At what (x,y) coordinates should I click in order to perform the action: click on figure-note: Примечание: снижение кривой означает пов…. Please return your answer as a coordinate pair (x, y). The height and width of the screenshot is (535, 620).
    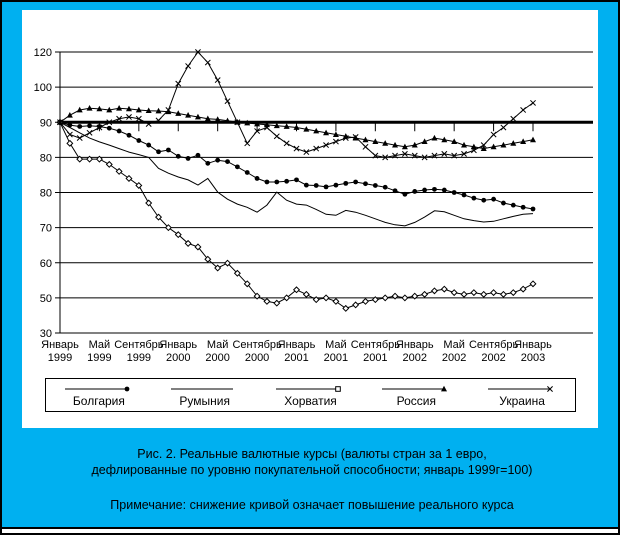
    Looking at the image, I should click on (312, 505).